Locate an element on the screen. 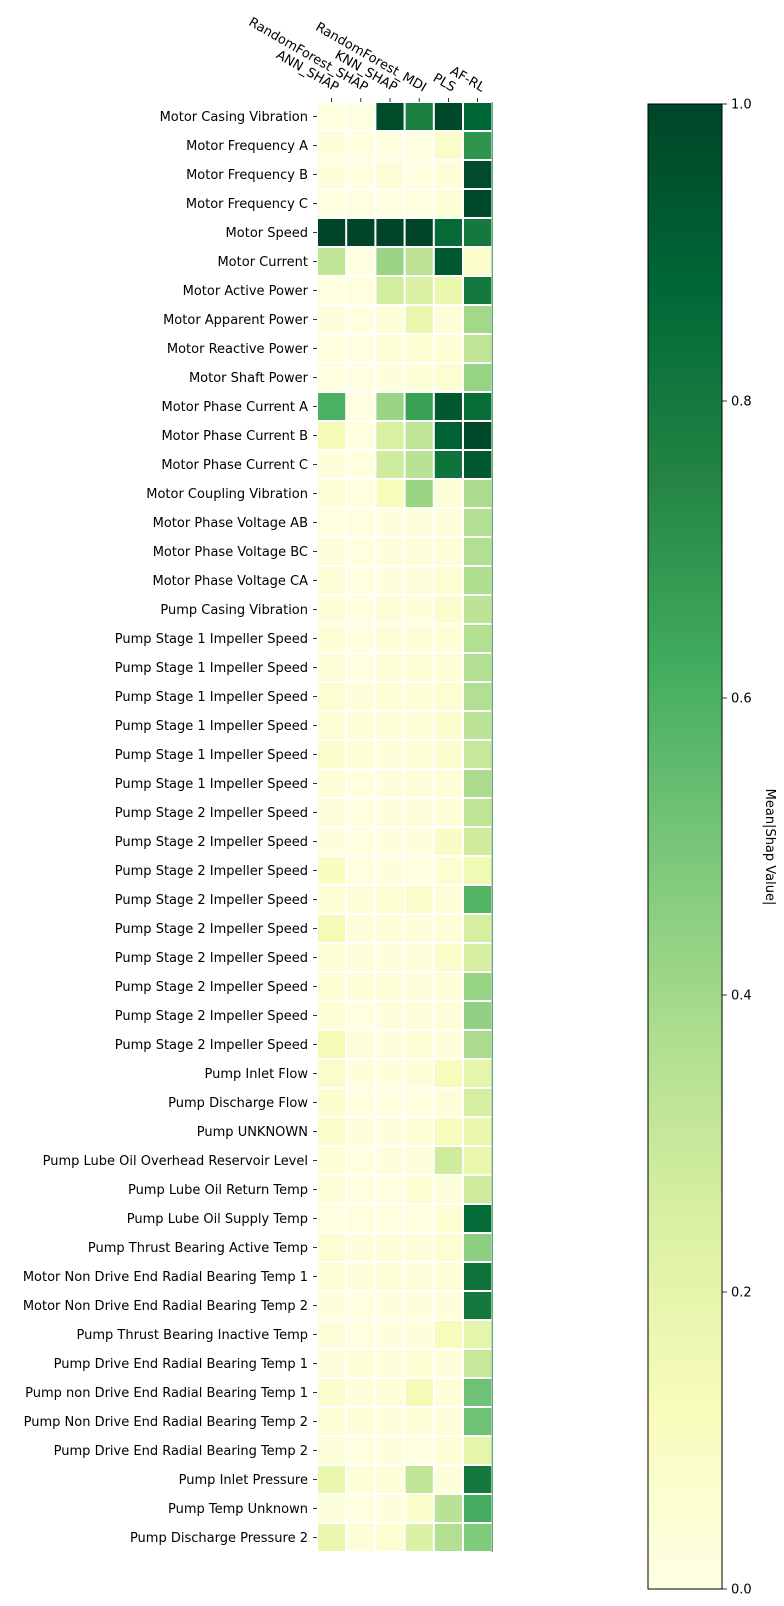 The image size is (784, 1606). row-label: Motor Frequency A is located at coordinates (247, 146).